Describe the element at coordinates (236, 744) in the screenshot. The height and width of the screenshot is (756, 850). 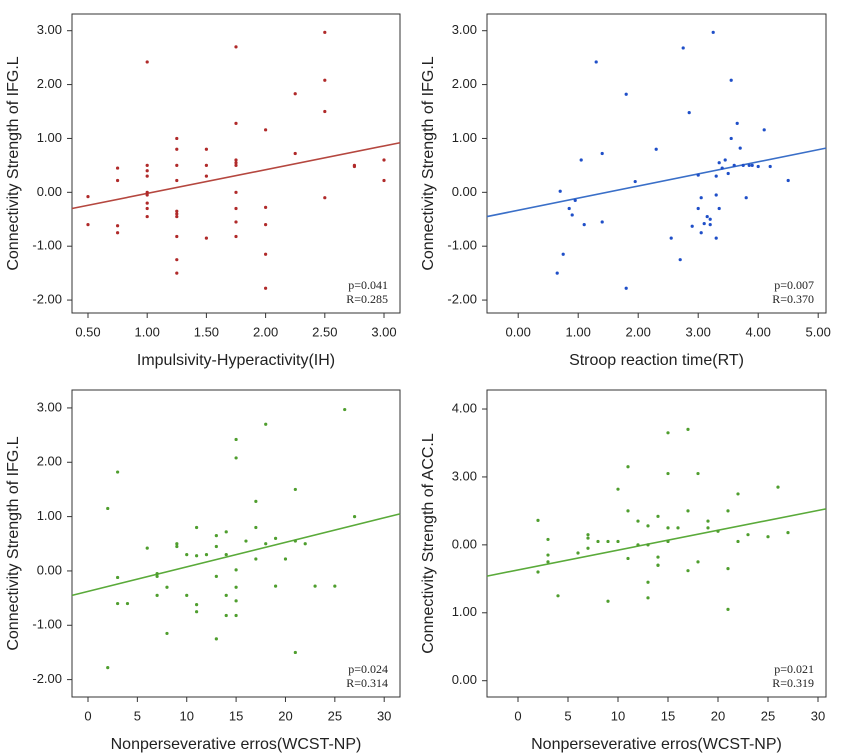
I see `x-axis-label: Nonperseverative erros(WCST-NP)` at that location.